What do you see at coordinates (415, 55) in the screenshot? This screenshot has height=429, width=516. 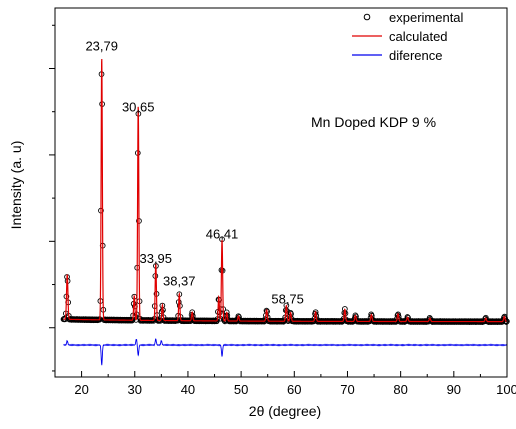 I see `legend-label-diference: diference` at bounding box center [415, 55].